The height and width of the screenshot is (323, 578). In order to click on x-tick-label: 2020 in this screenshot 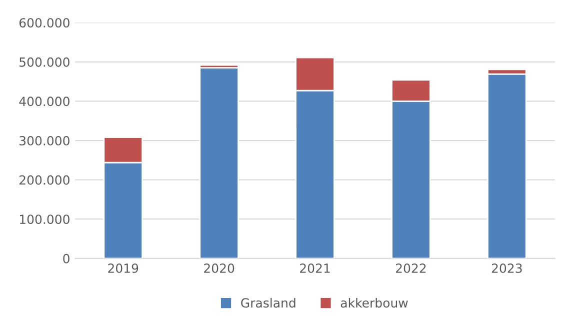, I will do `click(219, 268)`.